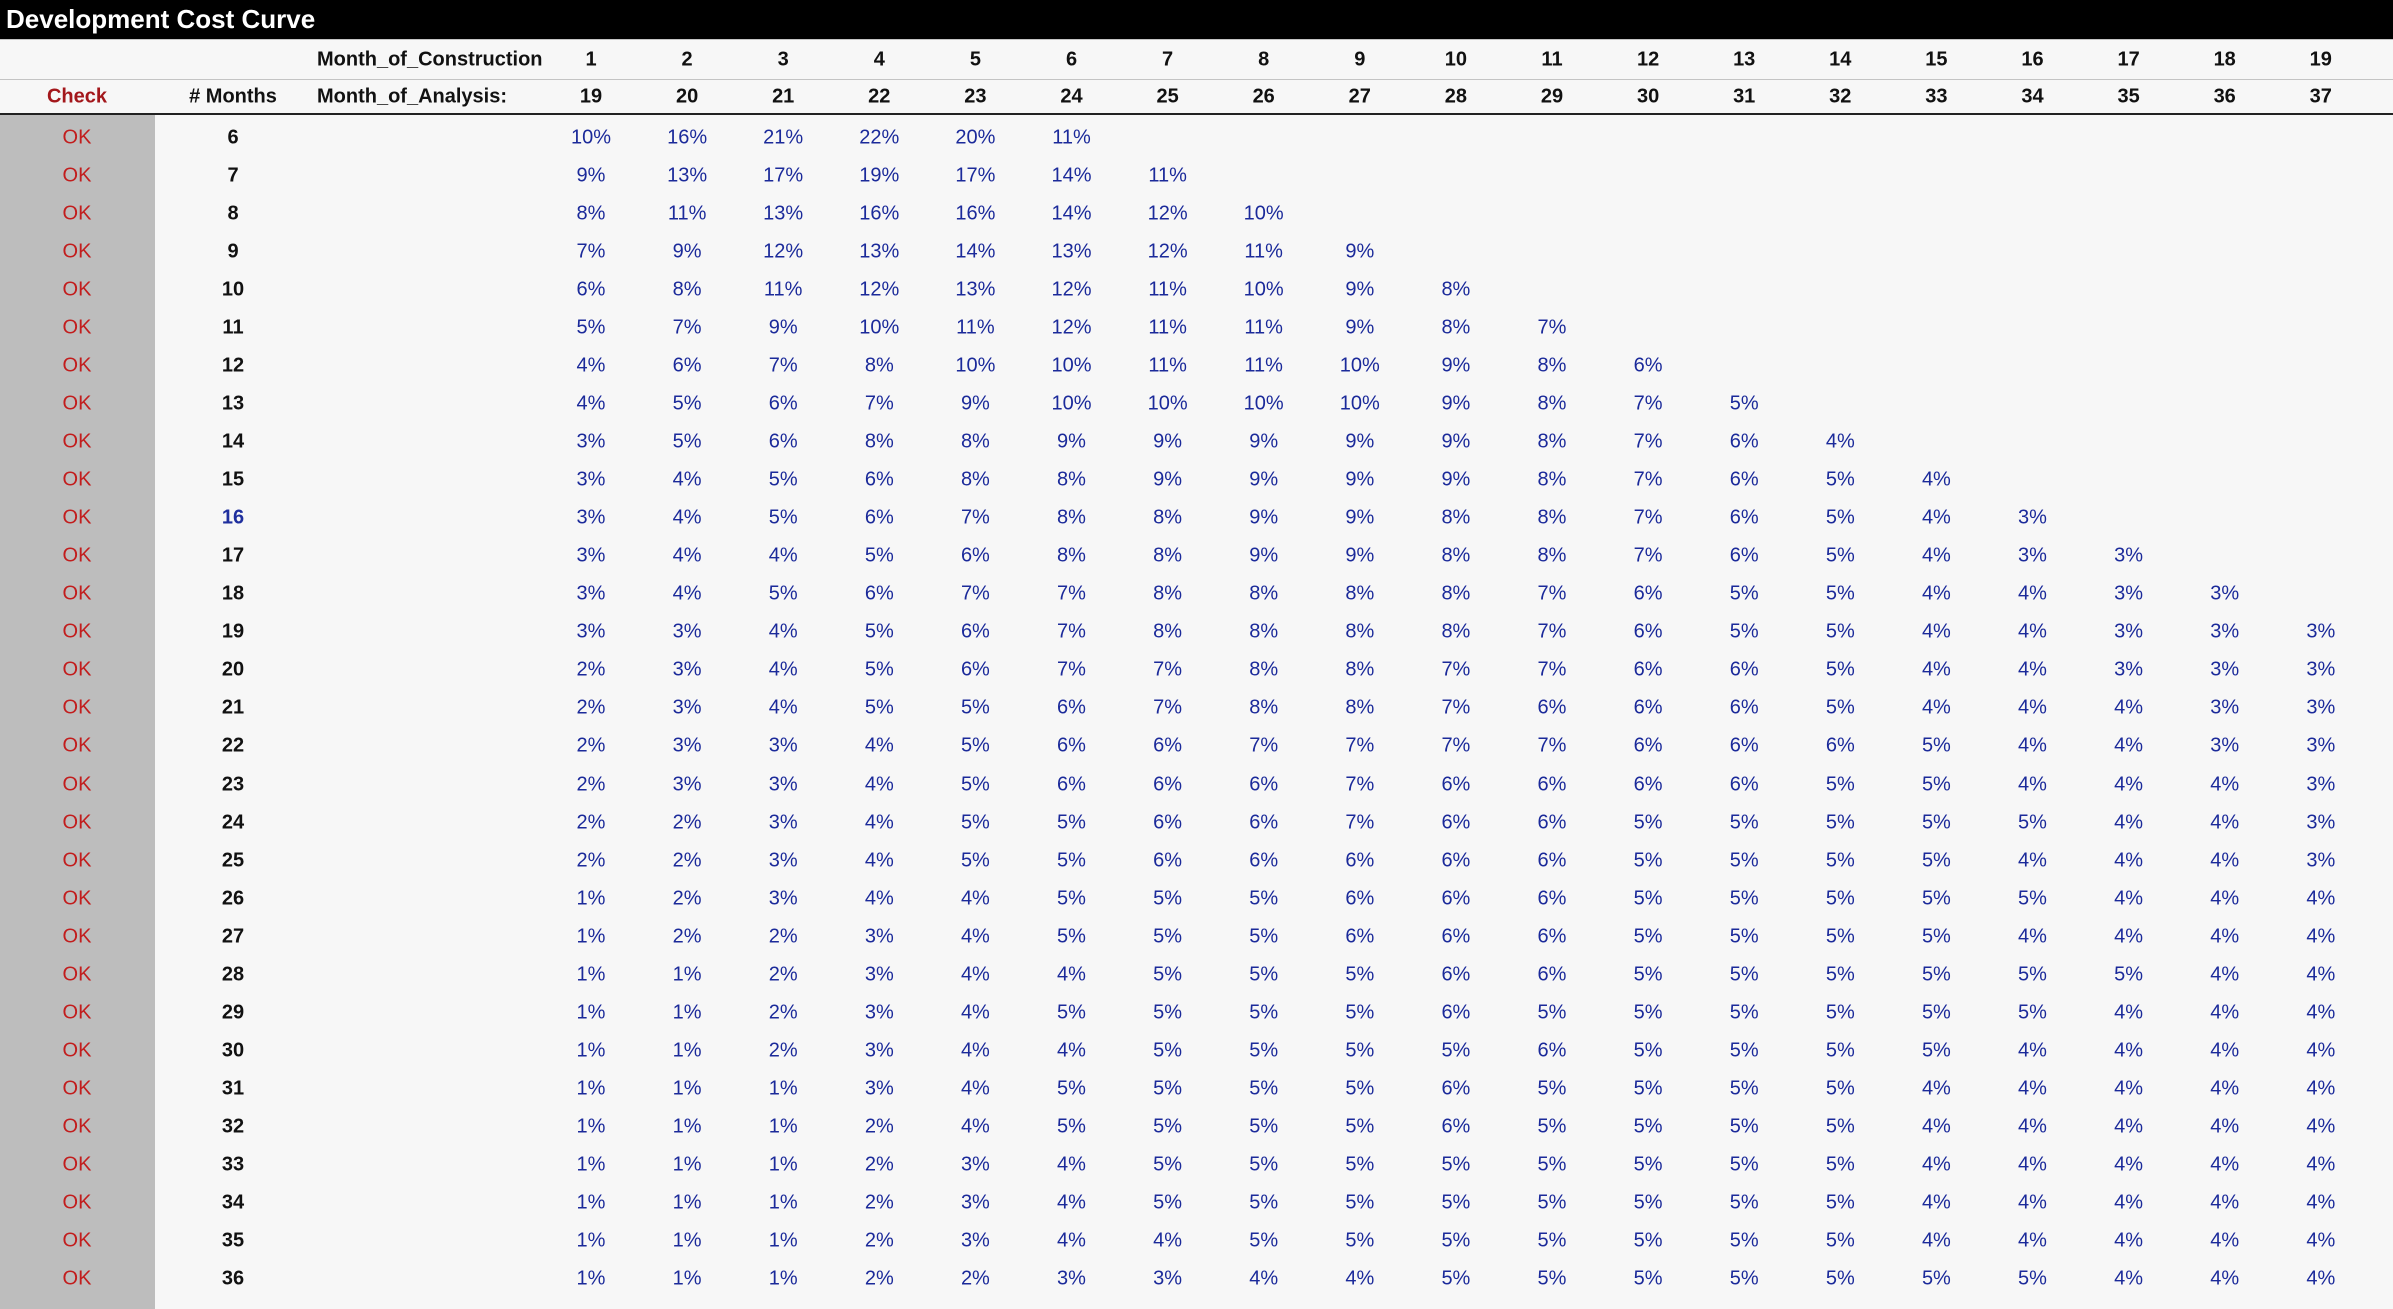 This screenshot has width=2393, height=1309. Describe the element at coordinates (1071, 251) in the screenshot. I see `percent-cell: 13%` at that location.